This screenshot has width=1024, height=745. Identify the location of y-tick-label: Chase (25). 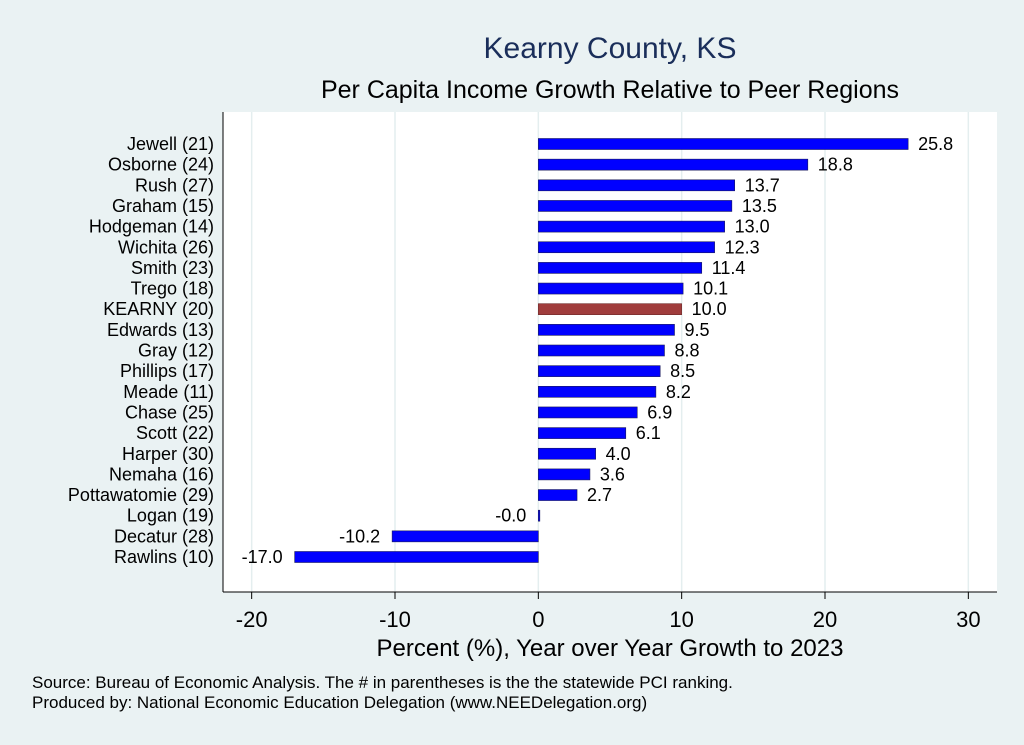
(169, 412).